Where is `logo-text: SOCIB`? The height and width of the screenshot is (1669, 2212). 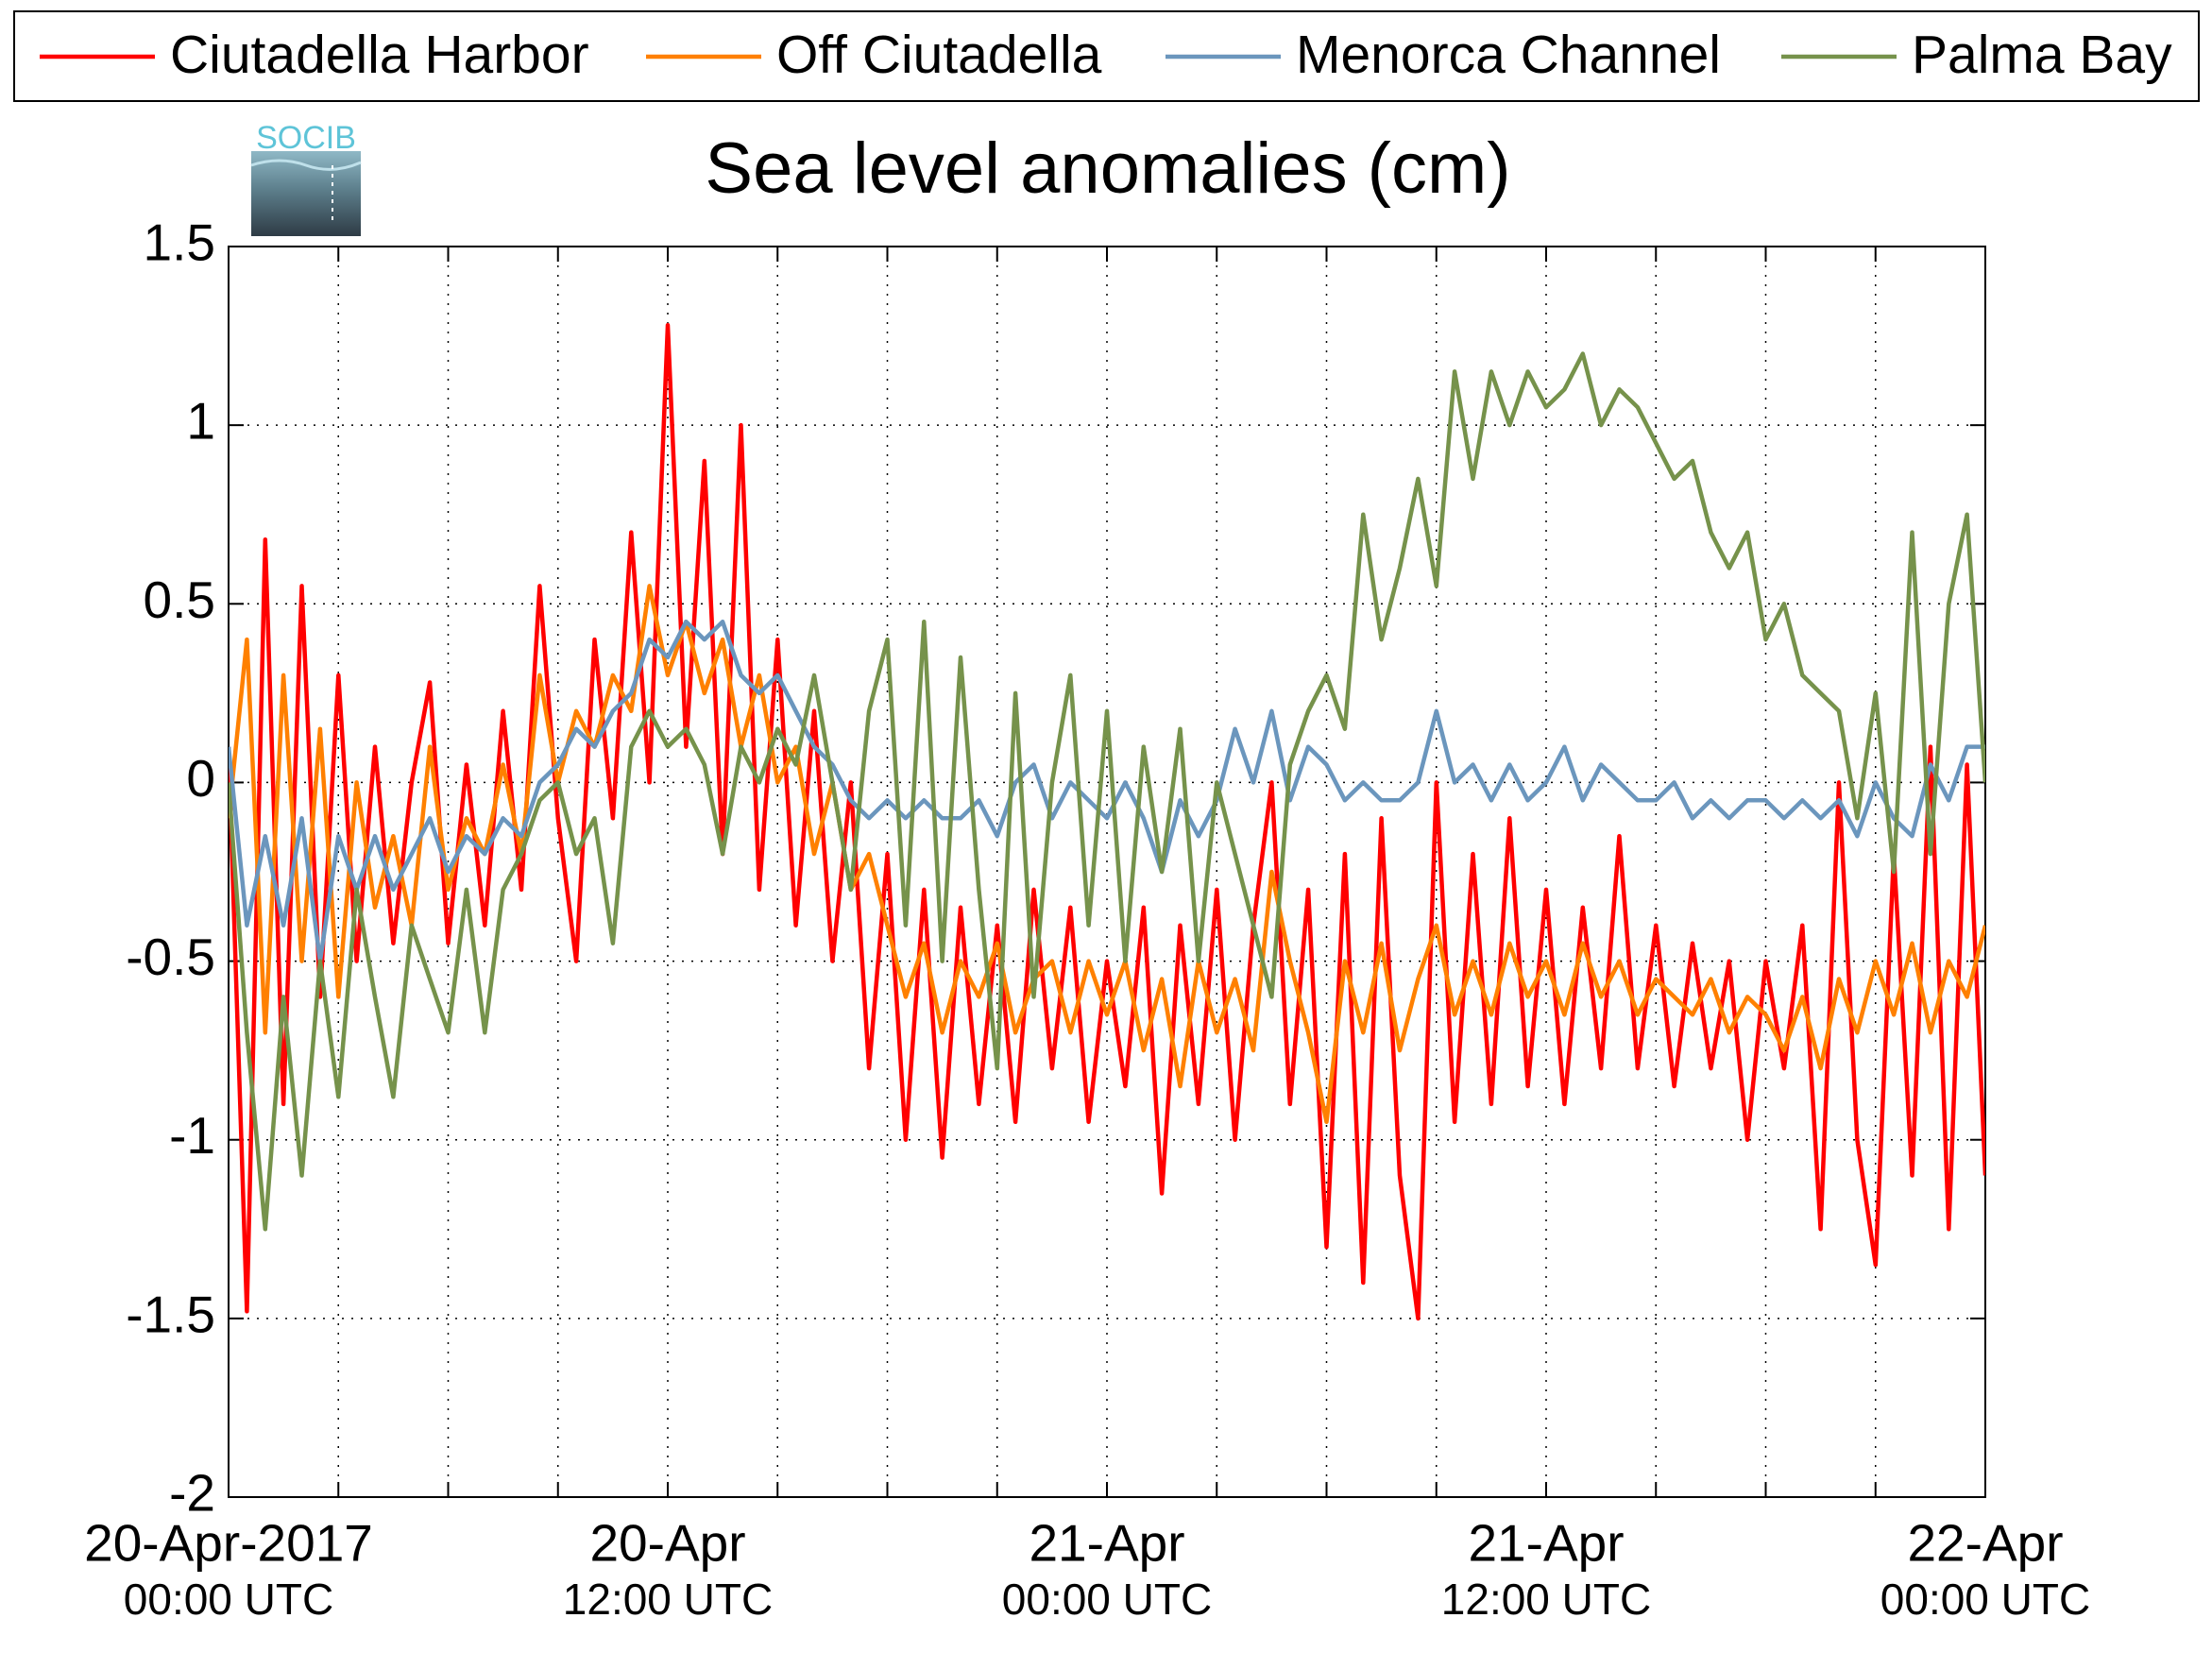
logo-text: SOCIB is located at coordinates (306, 138).